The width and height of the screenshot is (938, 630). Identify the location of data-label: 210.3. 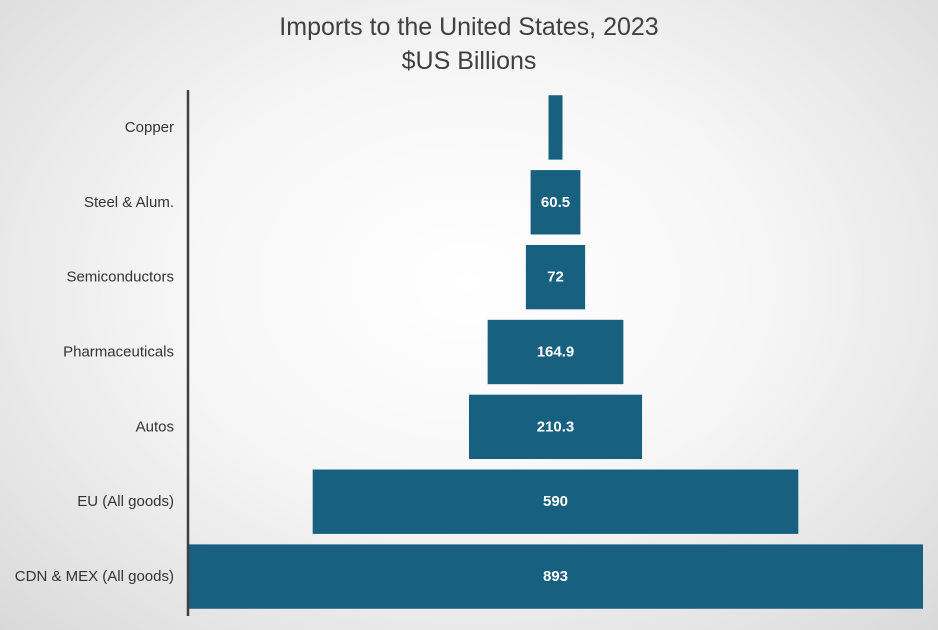
(556, 426).